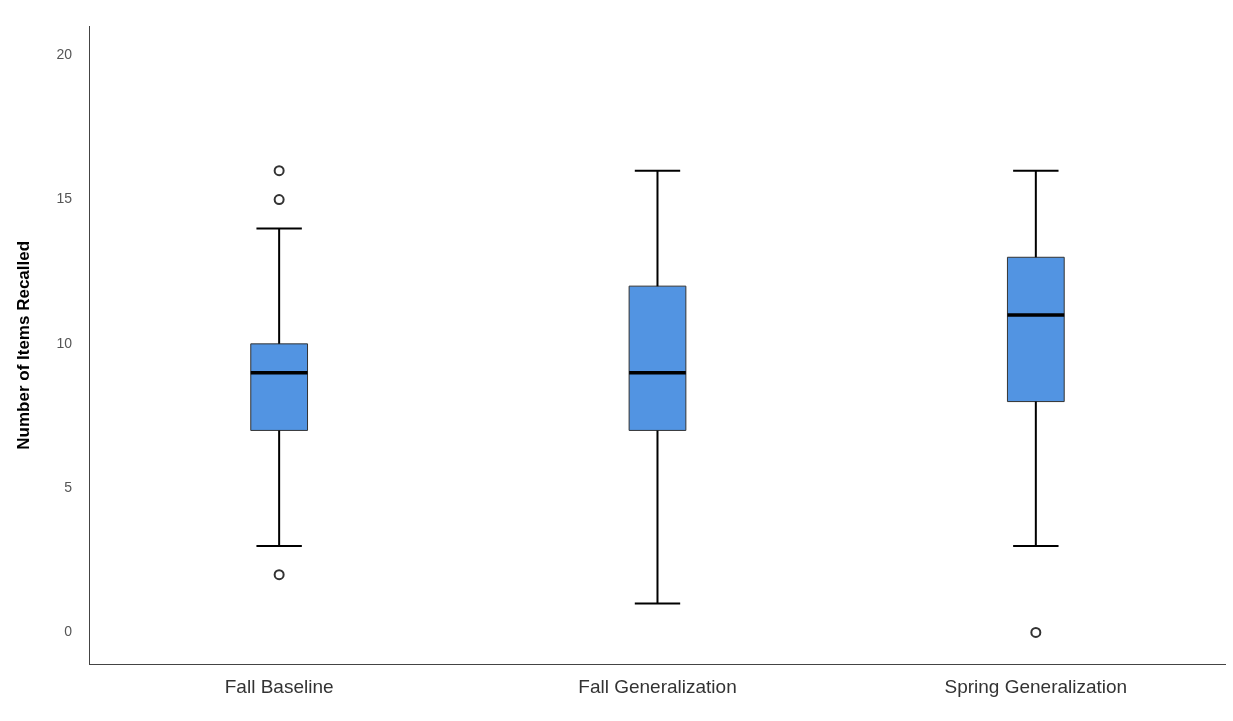 The width and height of the screenshot is (1233, 721). What do you see at coordinates (68, 487) in the screenshot?
I see `y-tick-label: 5` at bounding box center [68, 487].